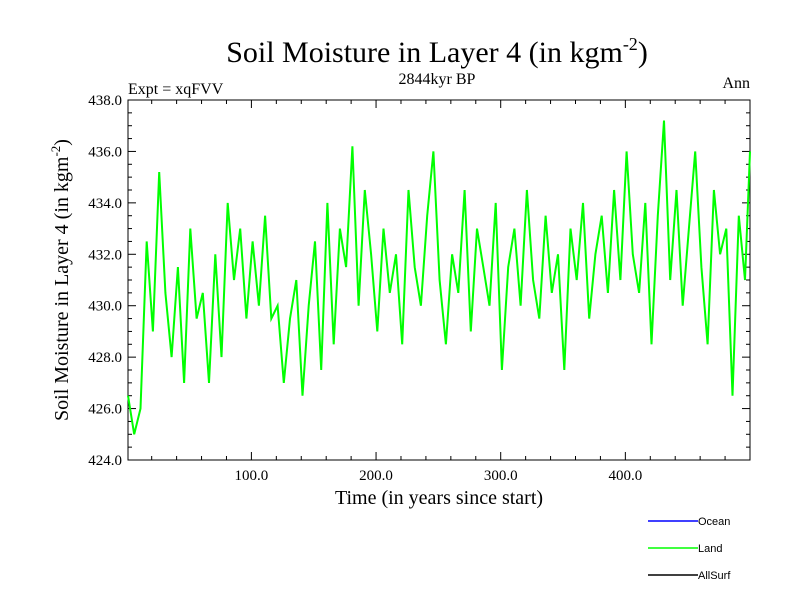  I want to click on x-axis-label: Time (in years since start), so click(439, 498).